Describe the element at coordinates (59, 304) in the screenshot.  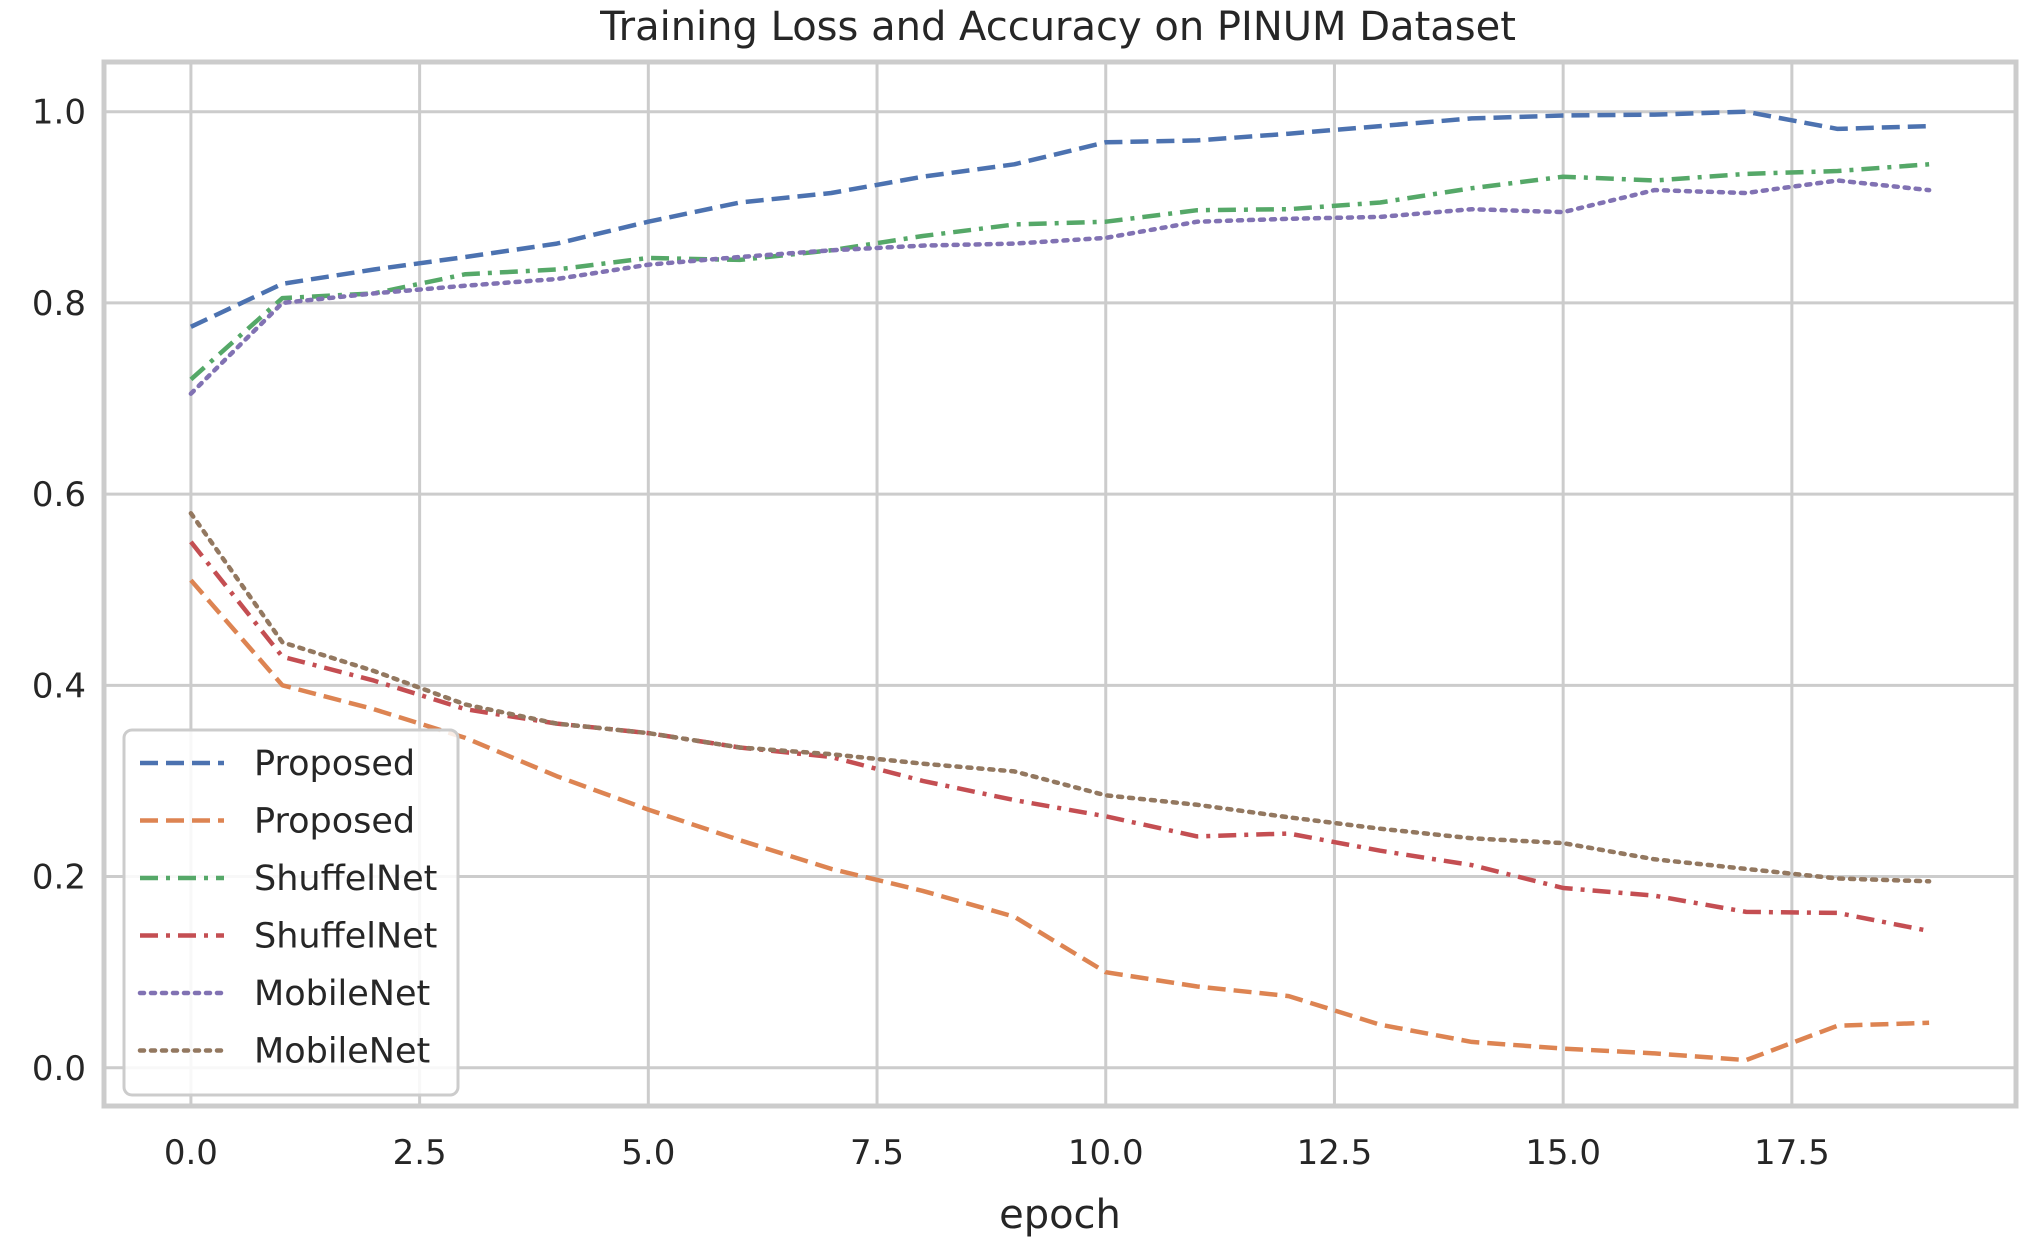
I see `y-tick-label: 0.8` at that location.